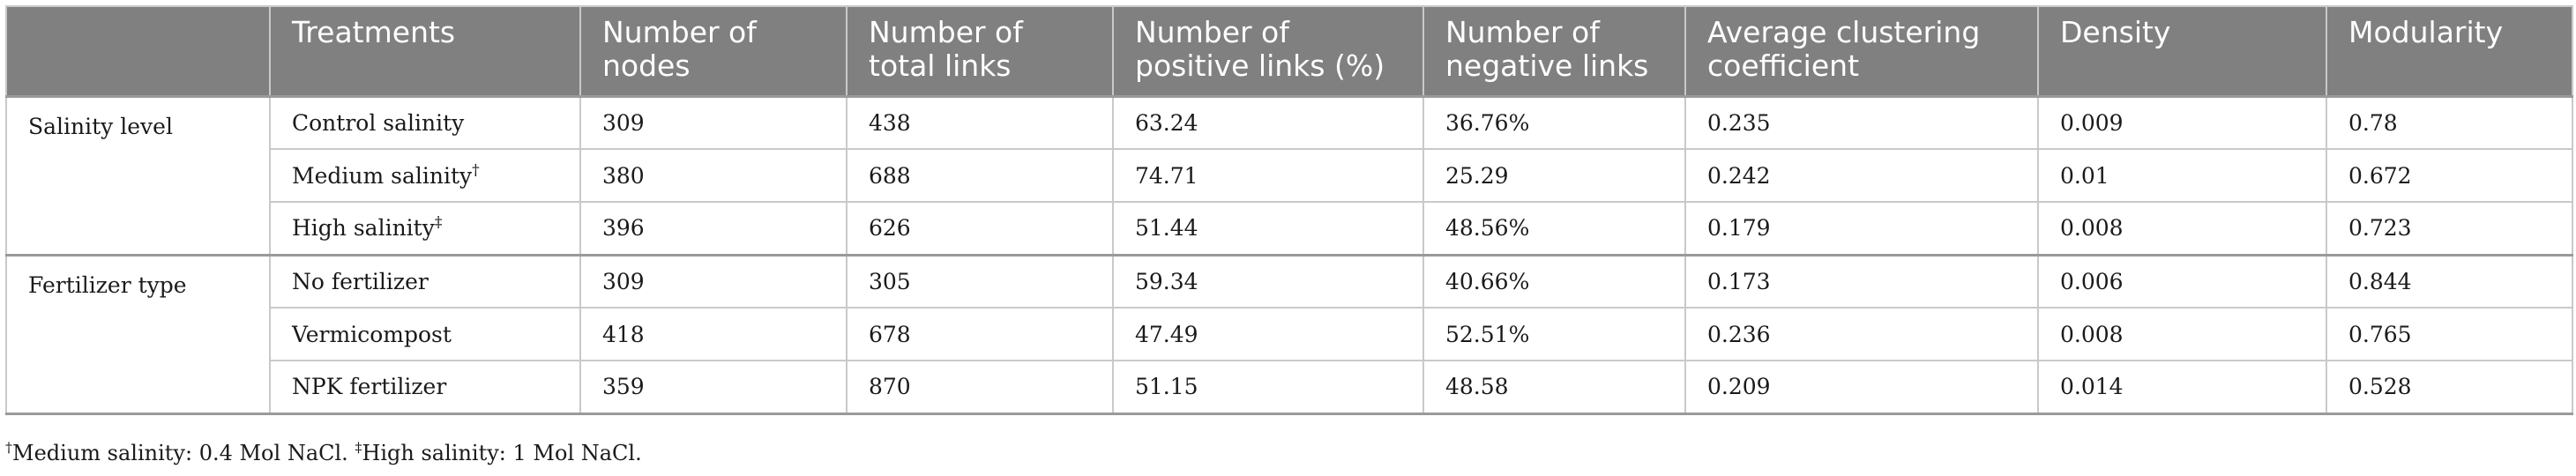 The width and height of the screenshot is (2576, 476). What do you see at coordinates (378, 122) in the screenshot?
I see `treatment-name: Control salinity` at bounding box center [378, 122].